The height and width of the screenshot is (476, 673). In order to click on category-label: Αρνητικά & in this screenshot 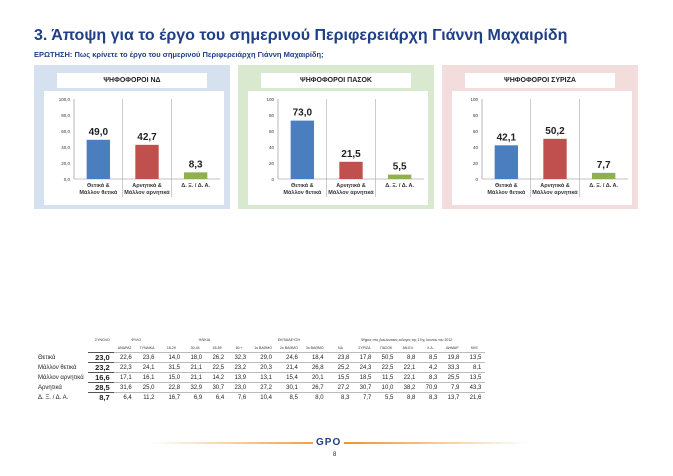, I will do `click(147, 186)`.